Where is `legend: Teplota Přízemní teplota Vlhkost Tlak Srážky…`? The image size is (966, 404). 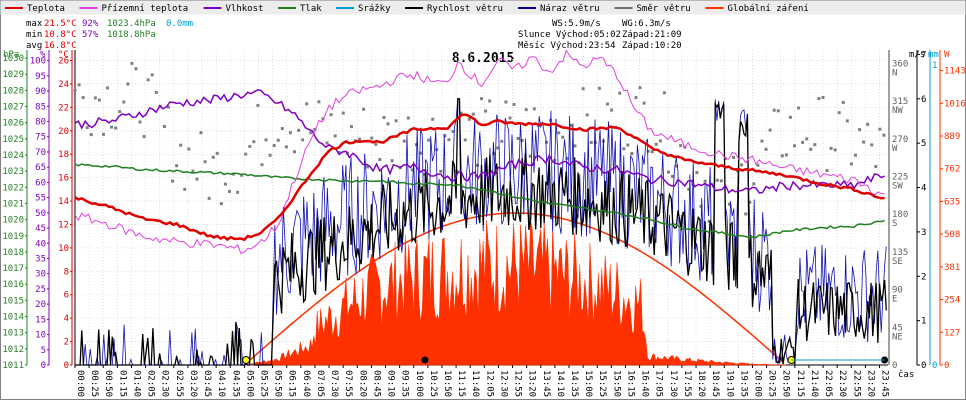
legend: Teplota Přízemní teplota Vlhkost Tlak Srážky… is located at coordinates (407, 9).